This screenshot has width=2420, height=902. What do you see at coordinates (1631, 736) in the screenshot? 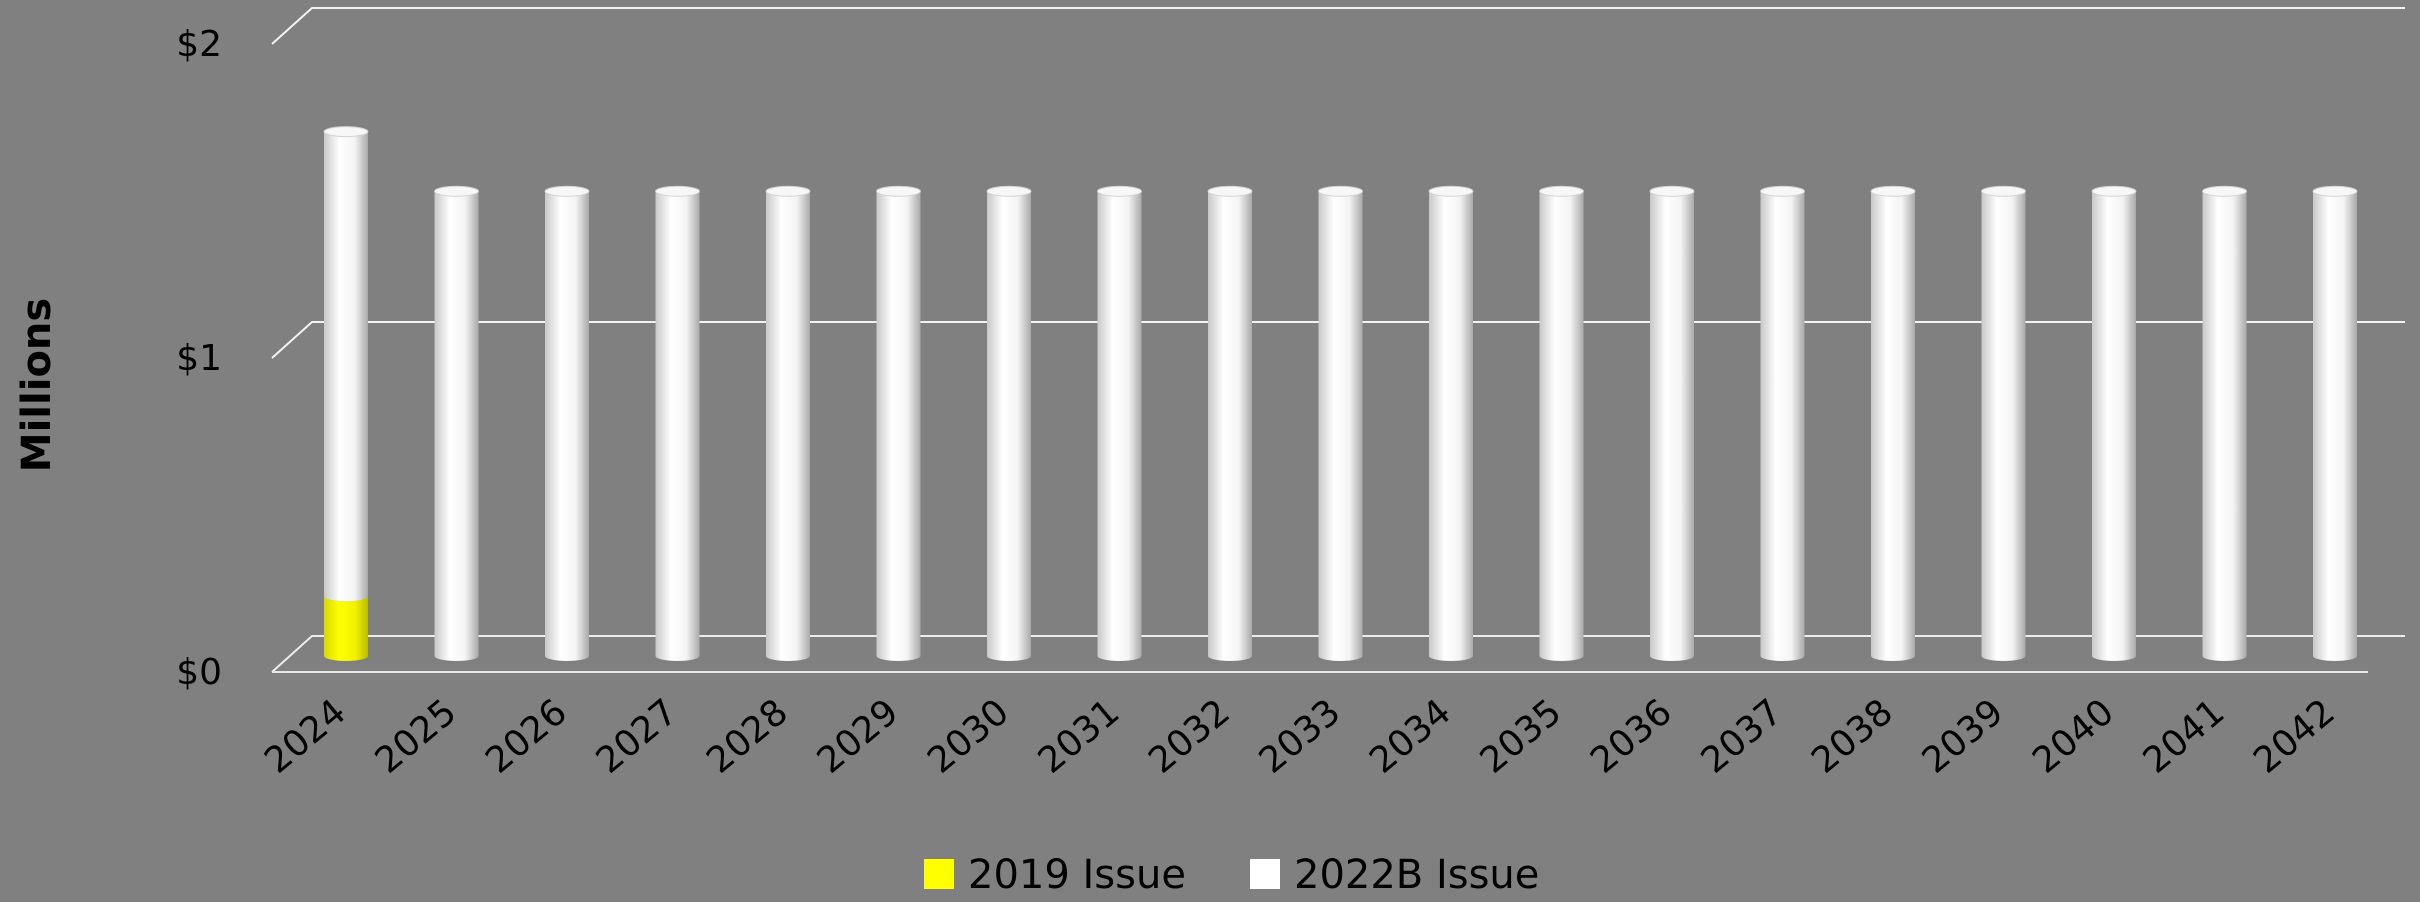
I see `x-tick-label: 2036` at bounding box center [1631, 736].